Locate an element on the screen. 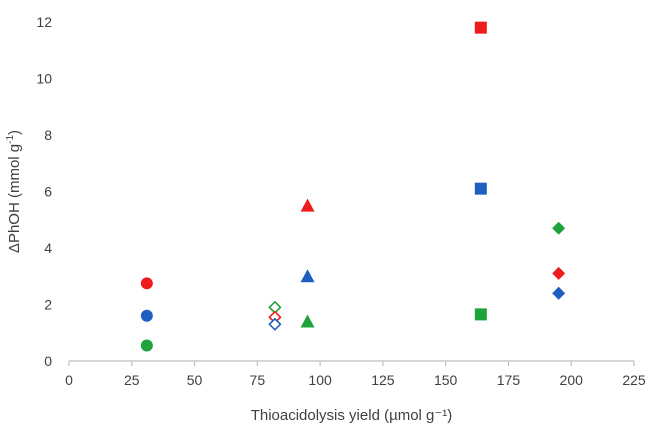 This screenshot has width=656, height=431. data-point-circle-green is located at coordinates (146, 345).